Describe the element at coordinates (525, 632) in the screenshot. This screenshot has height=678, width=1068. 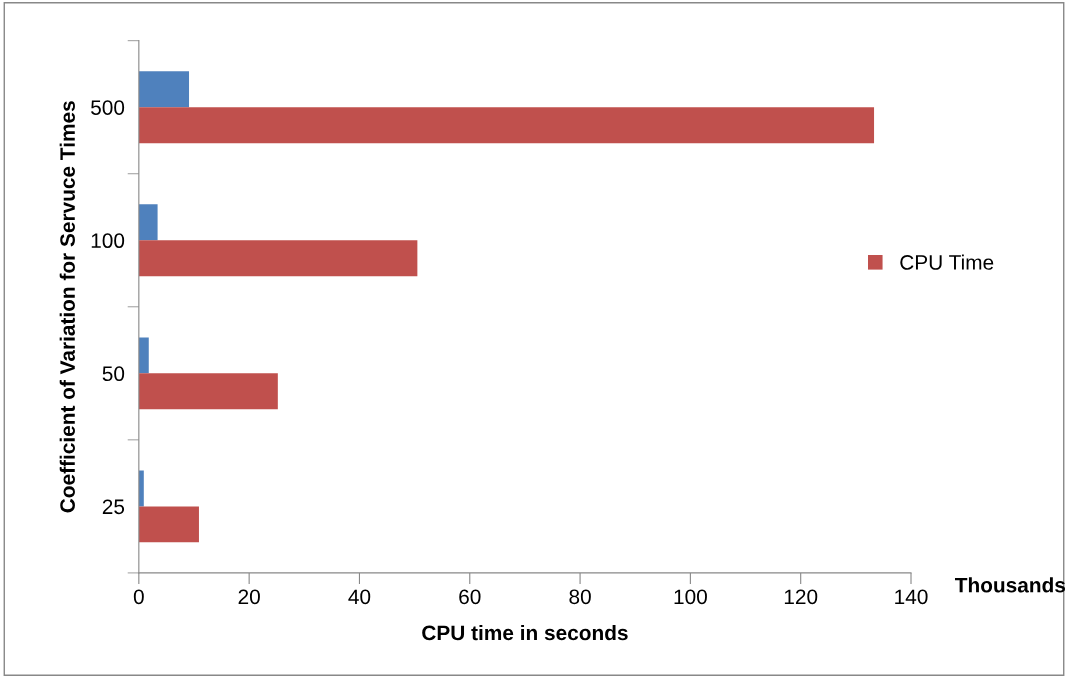
I see `x-axis-title: CPU time in seconds` at that location.